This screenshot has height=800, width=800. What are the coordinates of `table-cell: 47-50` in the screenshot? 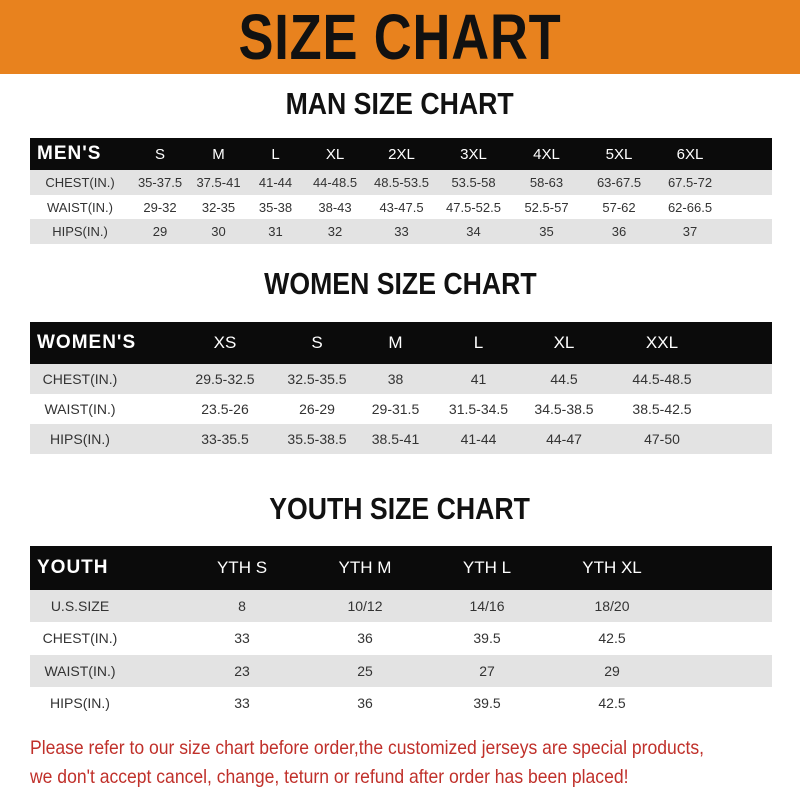 It's located at (662, 439).